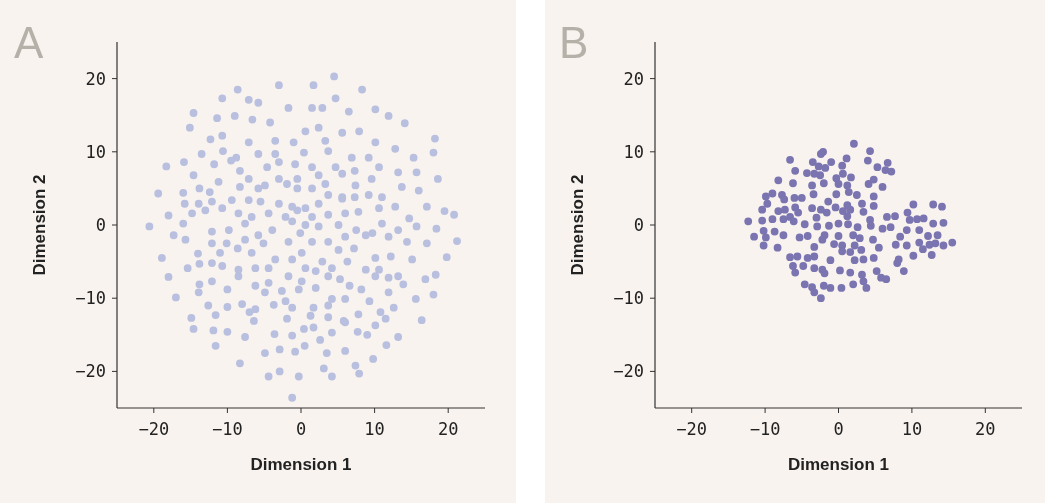  What do you see at coordinates (574, 42) in the screenshot?
I see `chart-title: B` at bounding box center [574, 42].